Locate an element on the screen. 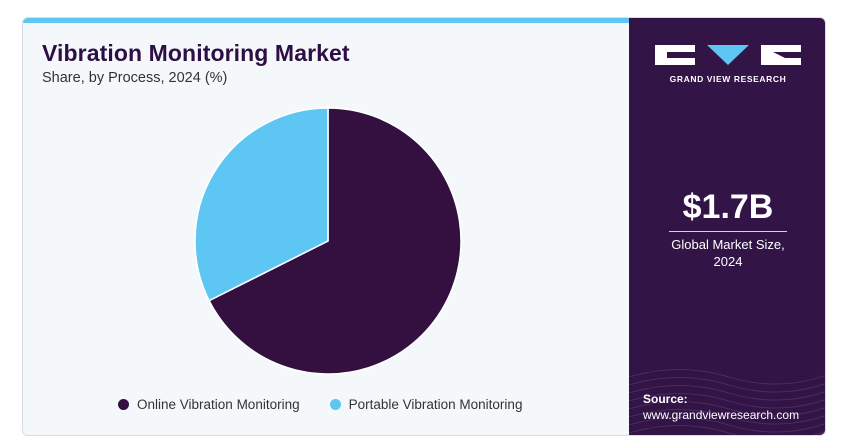 This screenshot has width=855, height=442. legend-marker-online is located at coordinates (123, 404).